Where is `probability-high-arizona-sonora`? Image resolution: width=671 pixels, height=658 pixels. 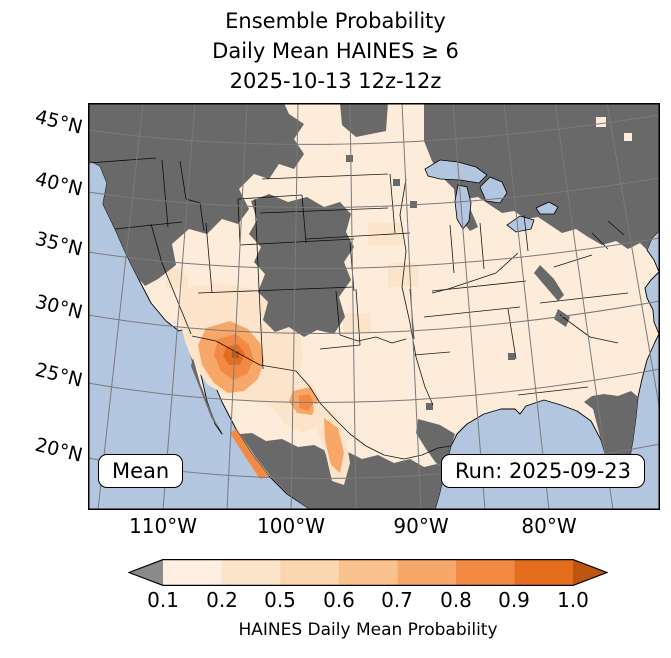
probability-high-arizona-sonora is located at coordinates (258, 368).